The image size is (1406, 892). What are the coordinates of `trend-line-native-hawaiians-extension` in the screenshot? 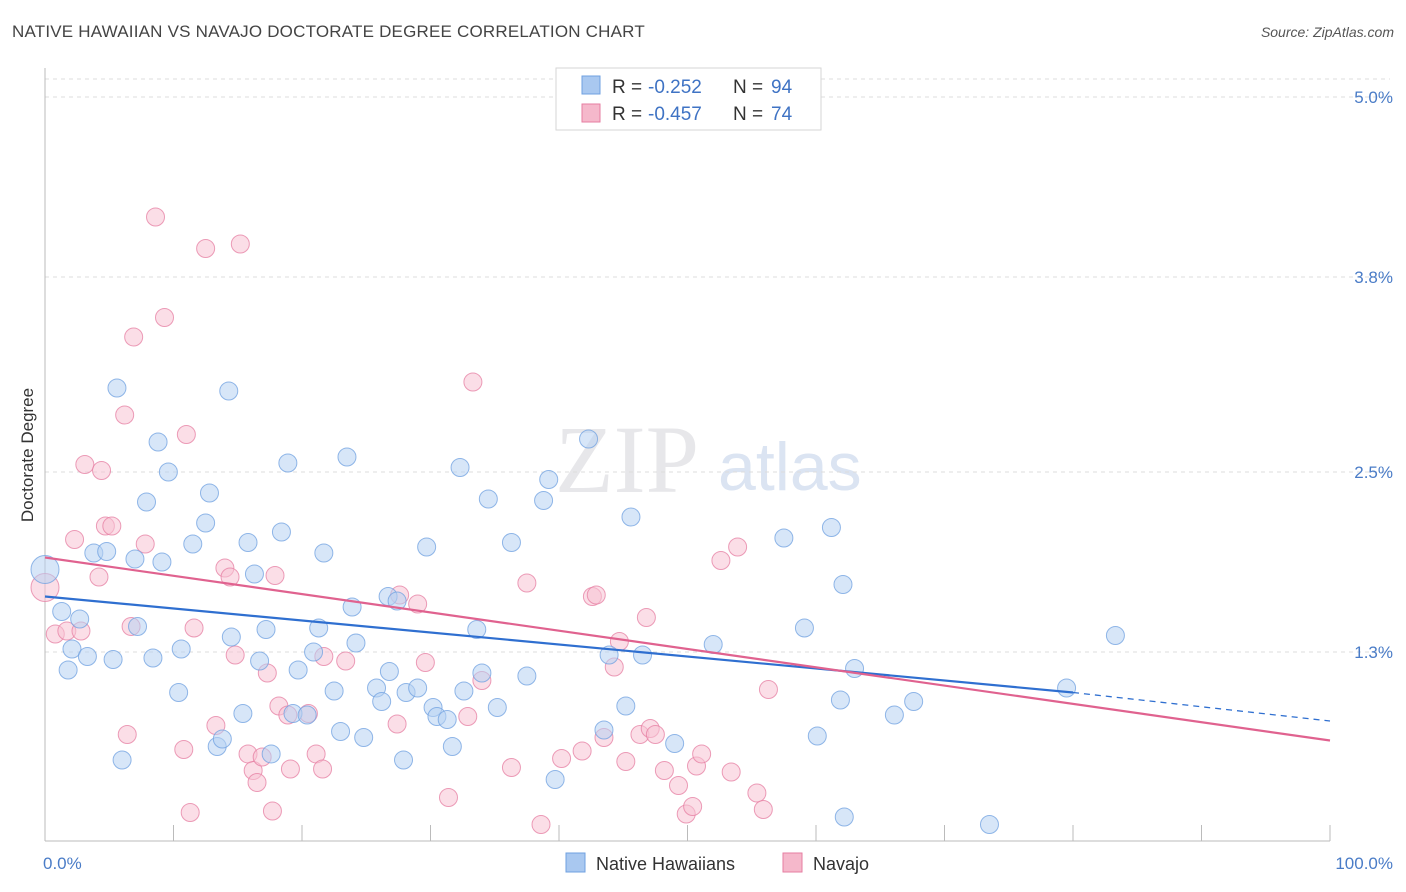 It's located at (1201, 706).